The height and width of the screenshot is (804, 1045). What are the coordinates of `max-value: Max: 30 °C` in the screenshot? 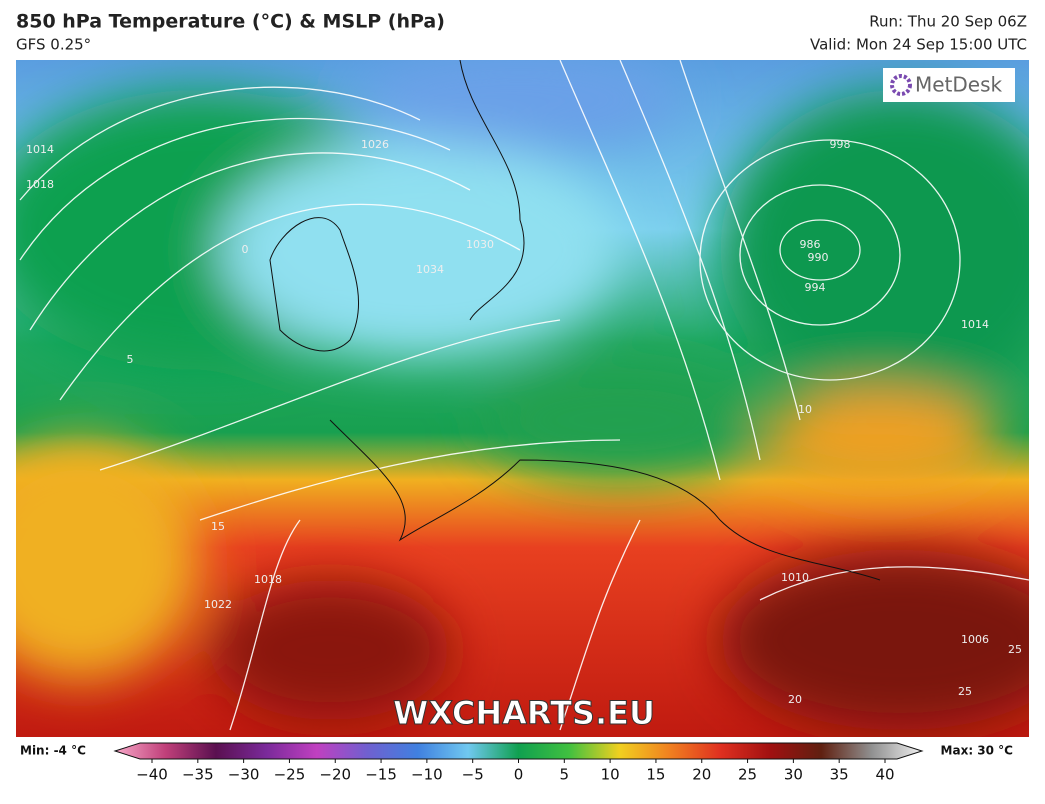 It's located at (977, 751).